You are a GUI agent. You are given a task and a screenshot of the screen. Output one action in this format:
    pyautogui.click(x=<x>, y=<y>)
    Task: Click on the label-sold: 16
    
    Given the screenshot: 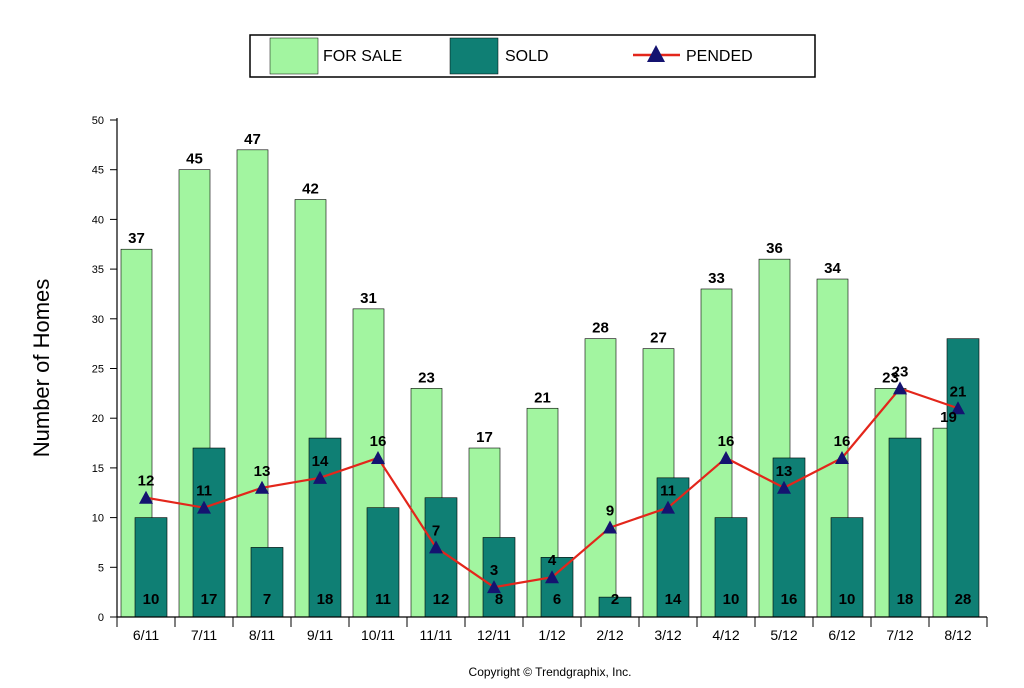 What is the action you would take?
    pyautogui.click(x=789, y=599)
    